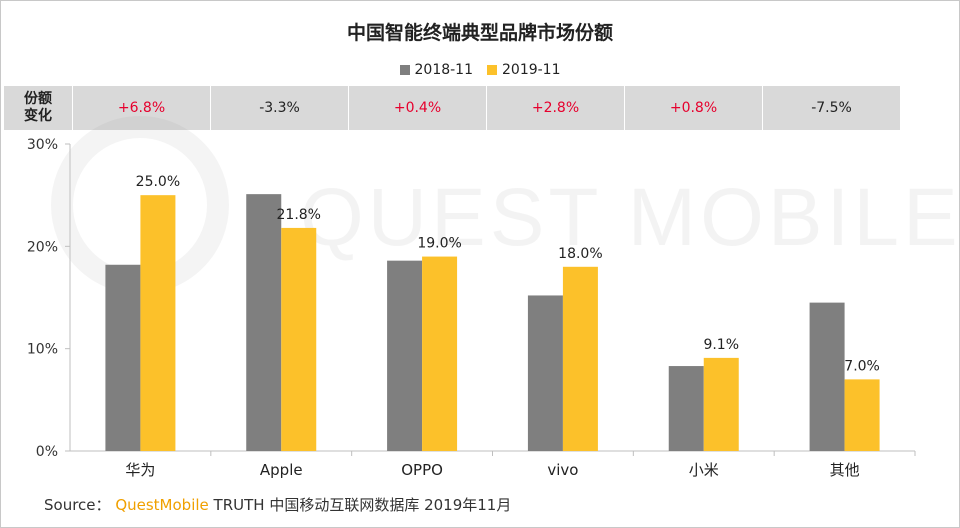 This screenshot has height=528, width=960. Describe the element at coordinates (38, 108) in the screenshot. I see `share-change-label: 份额 变化` at that location.